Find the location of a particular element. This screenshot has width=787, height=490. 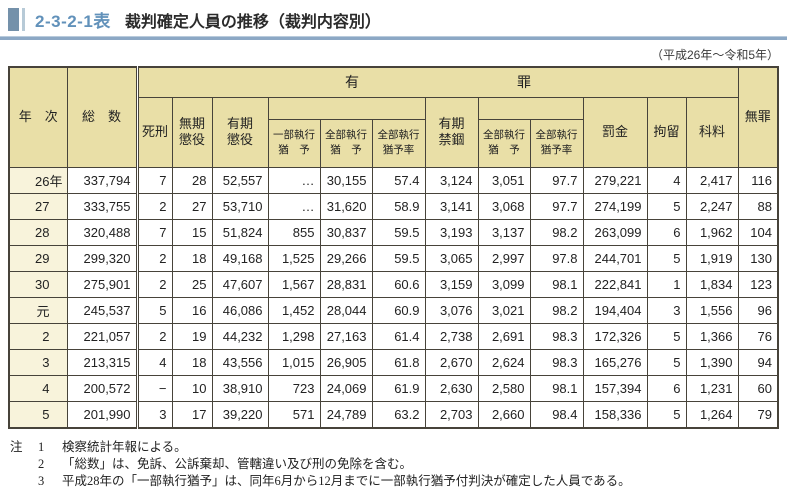

cell-year: 元 is located at coordinates (38, 310).